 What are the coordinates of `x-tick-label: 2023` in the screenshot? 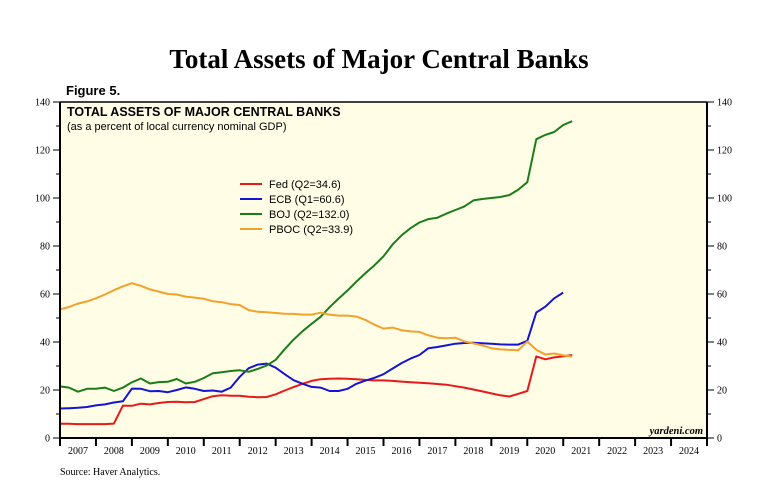 It's located at (653, 451).